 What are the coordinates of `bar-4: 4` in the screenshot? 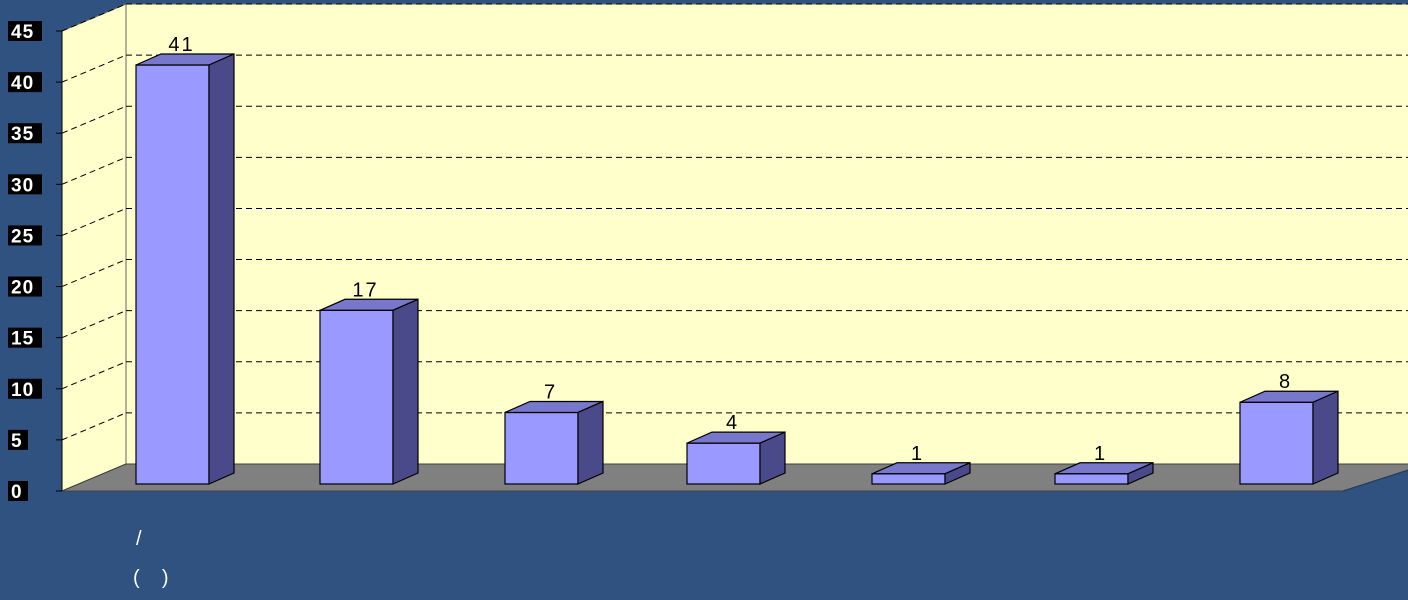 It's located at (736, 448).